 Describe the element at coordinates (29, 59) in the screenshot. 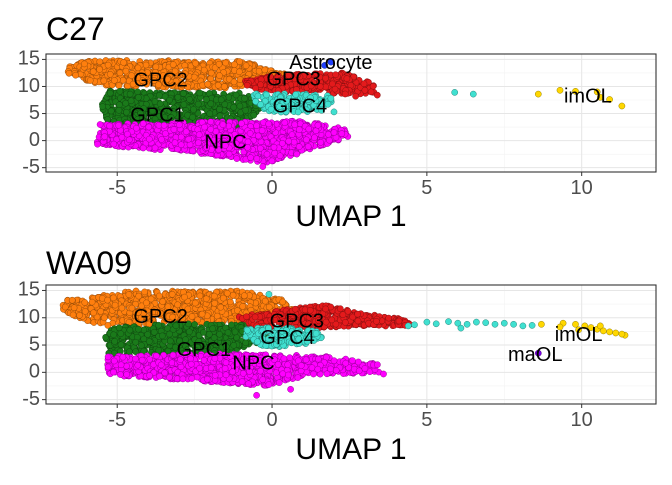

I see `y-tick-label: 15` at that location.